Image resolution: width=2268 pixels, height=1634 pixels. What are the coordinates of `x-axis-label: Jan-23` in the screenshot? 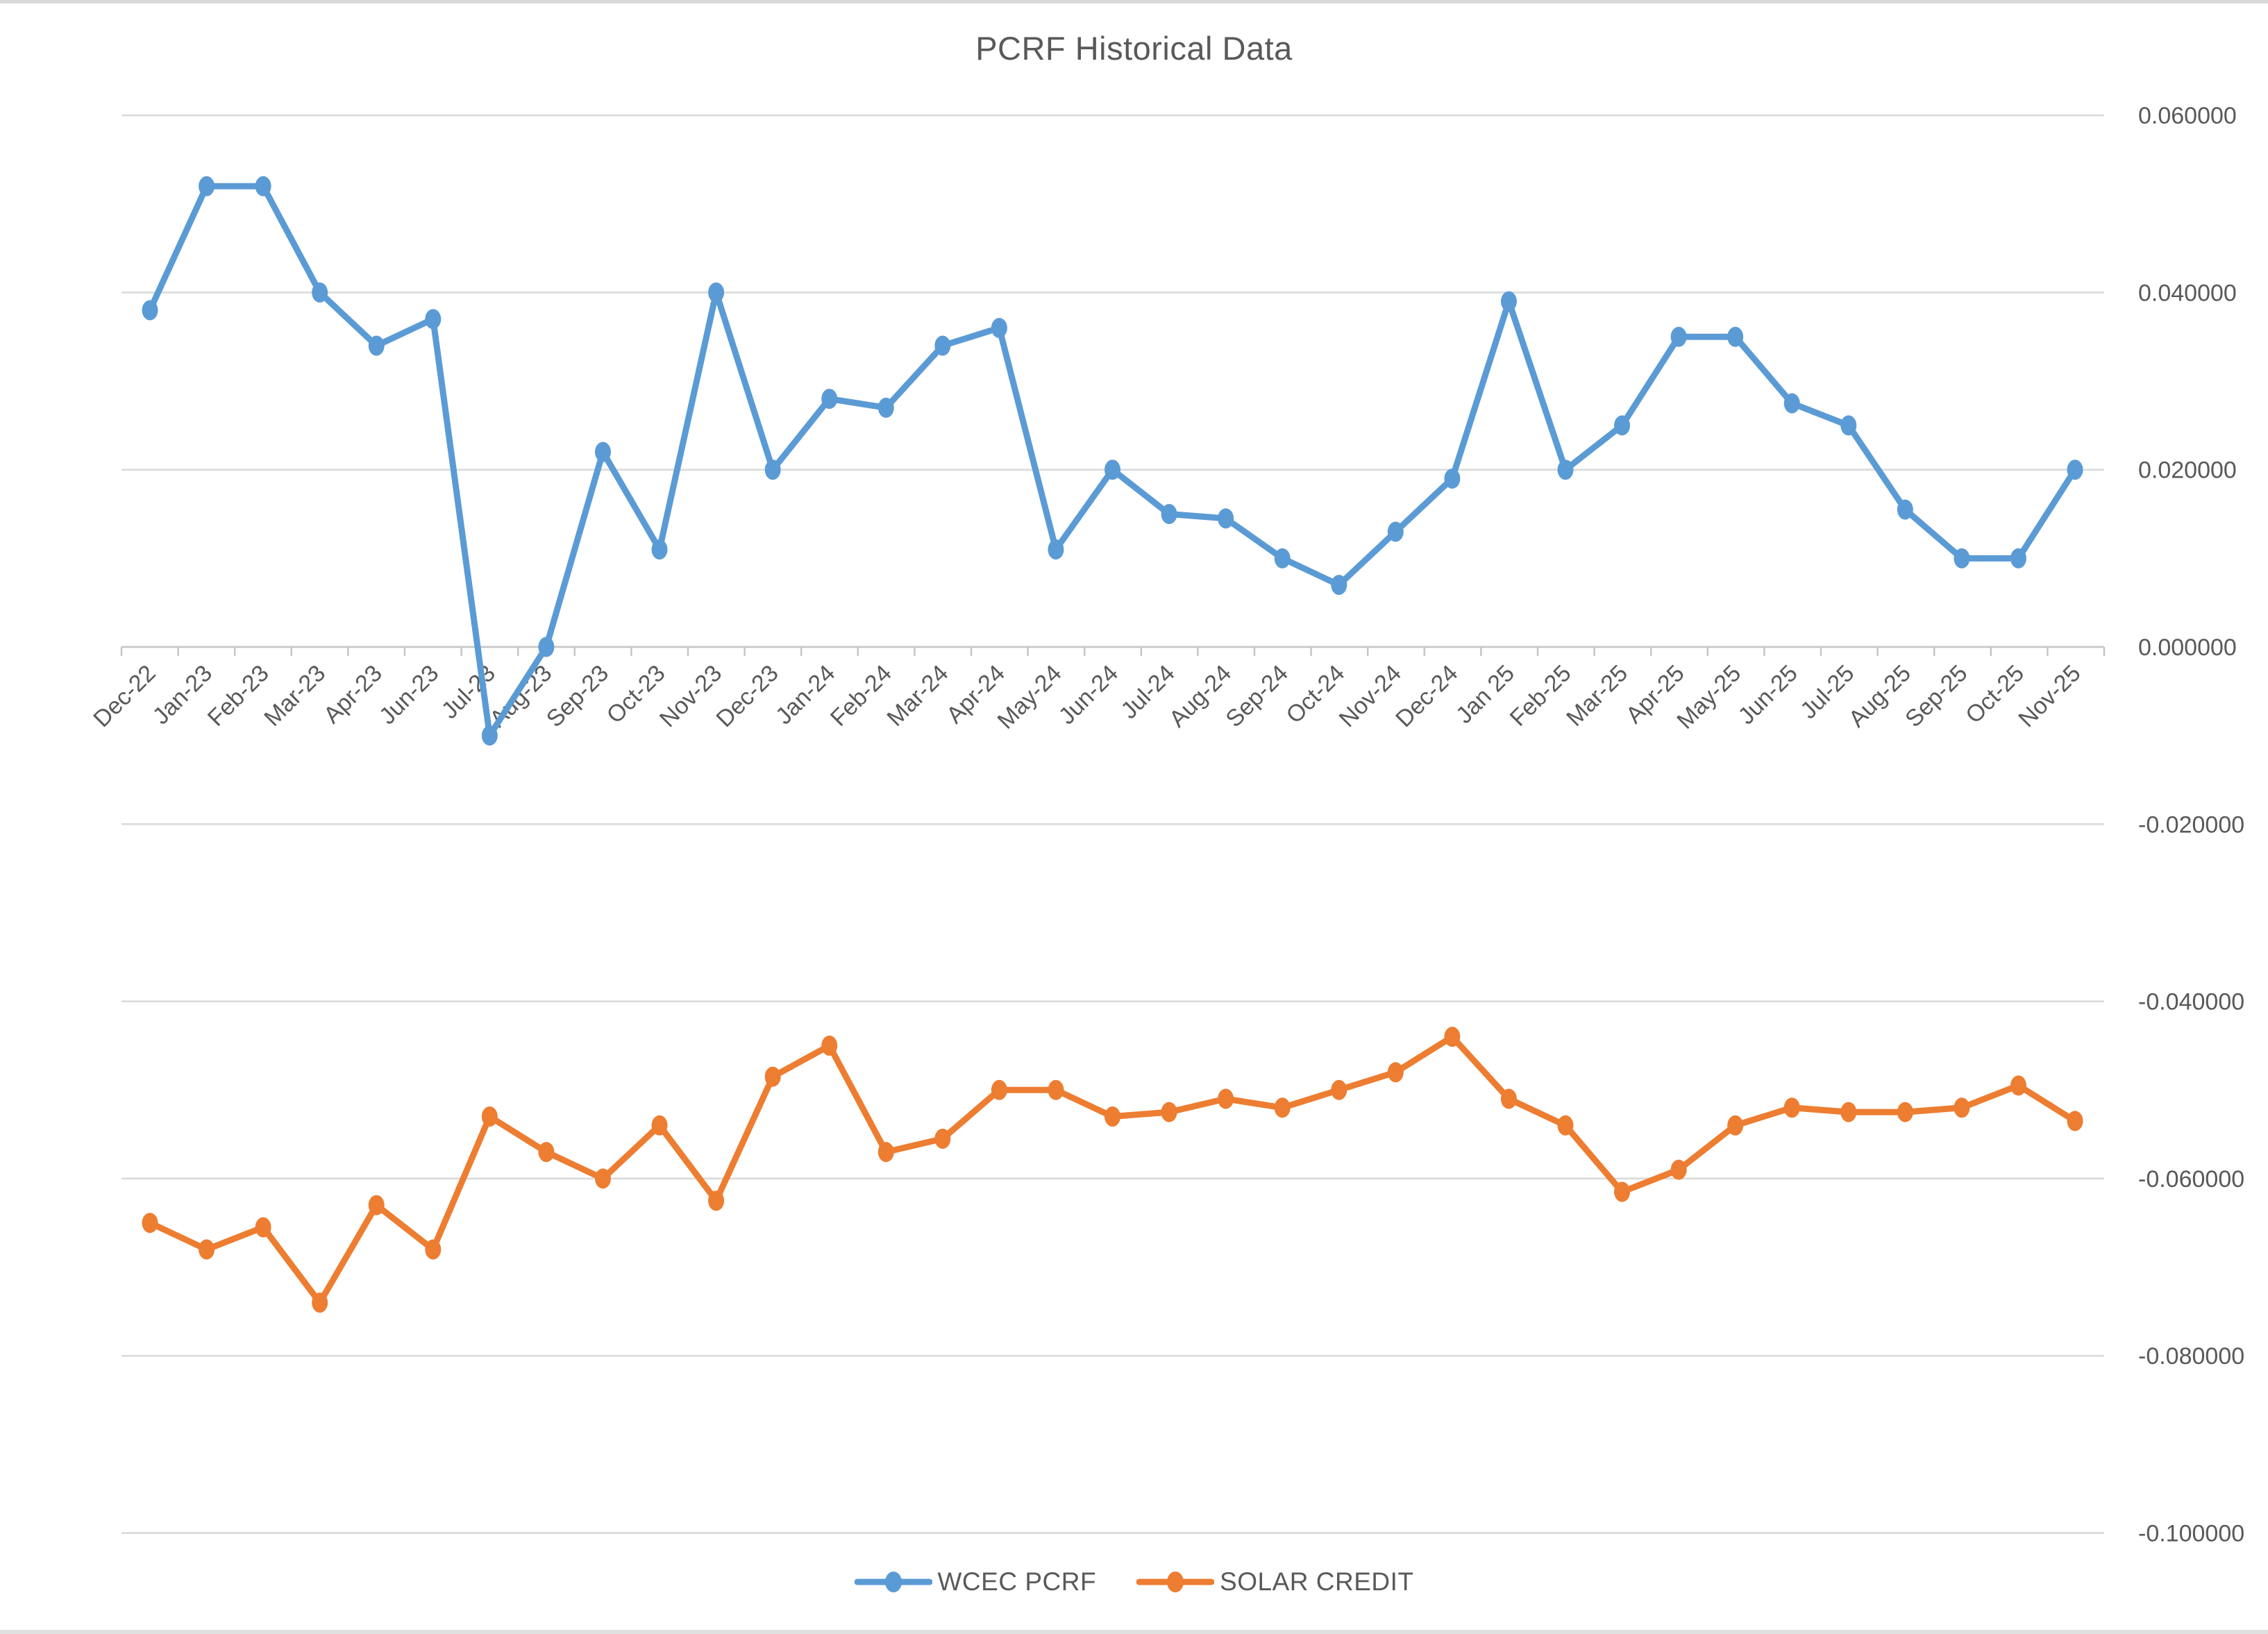 It's located at (182, 695).